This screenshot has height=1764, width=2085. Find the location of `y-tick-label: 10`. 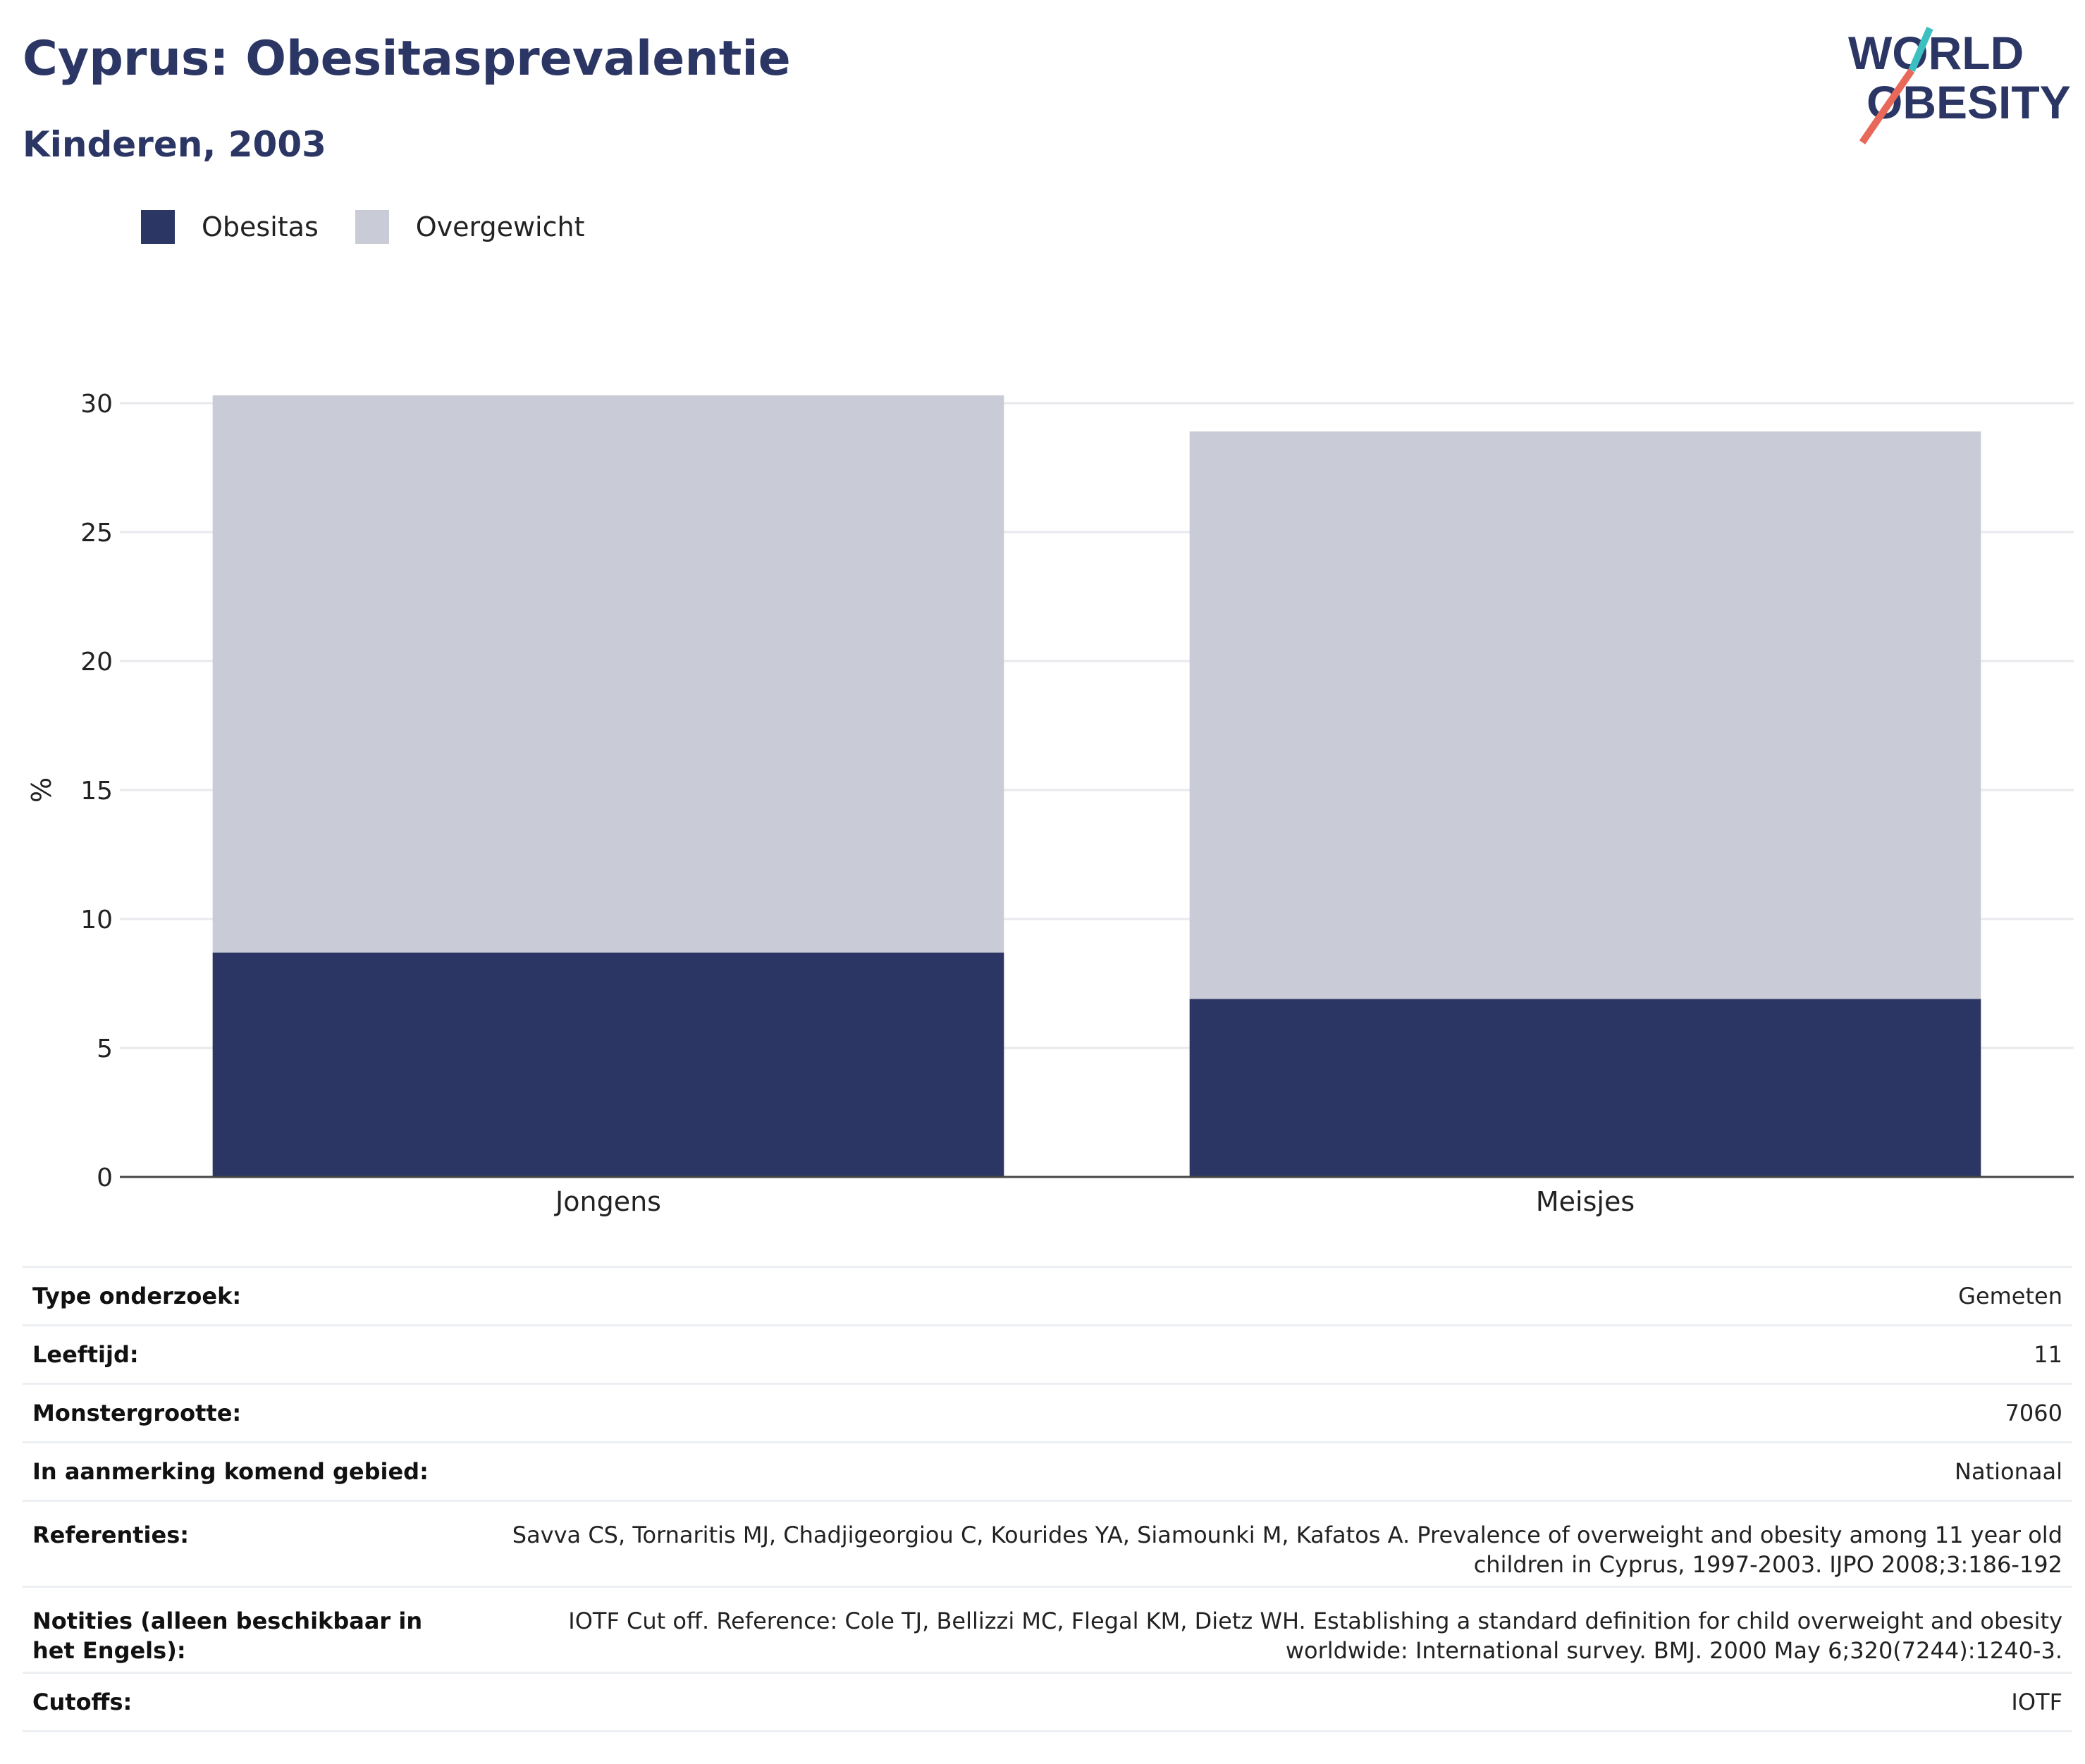

y-tick-label: 10 is located at coordinates (96, 920).